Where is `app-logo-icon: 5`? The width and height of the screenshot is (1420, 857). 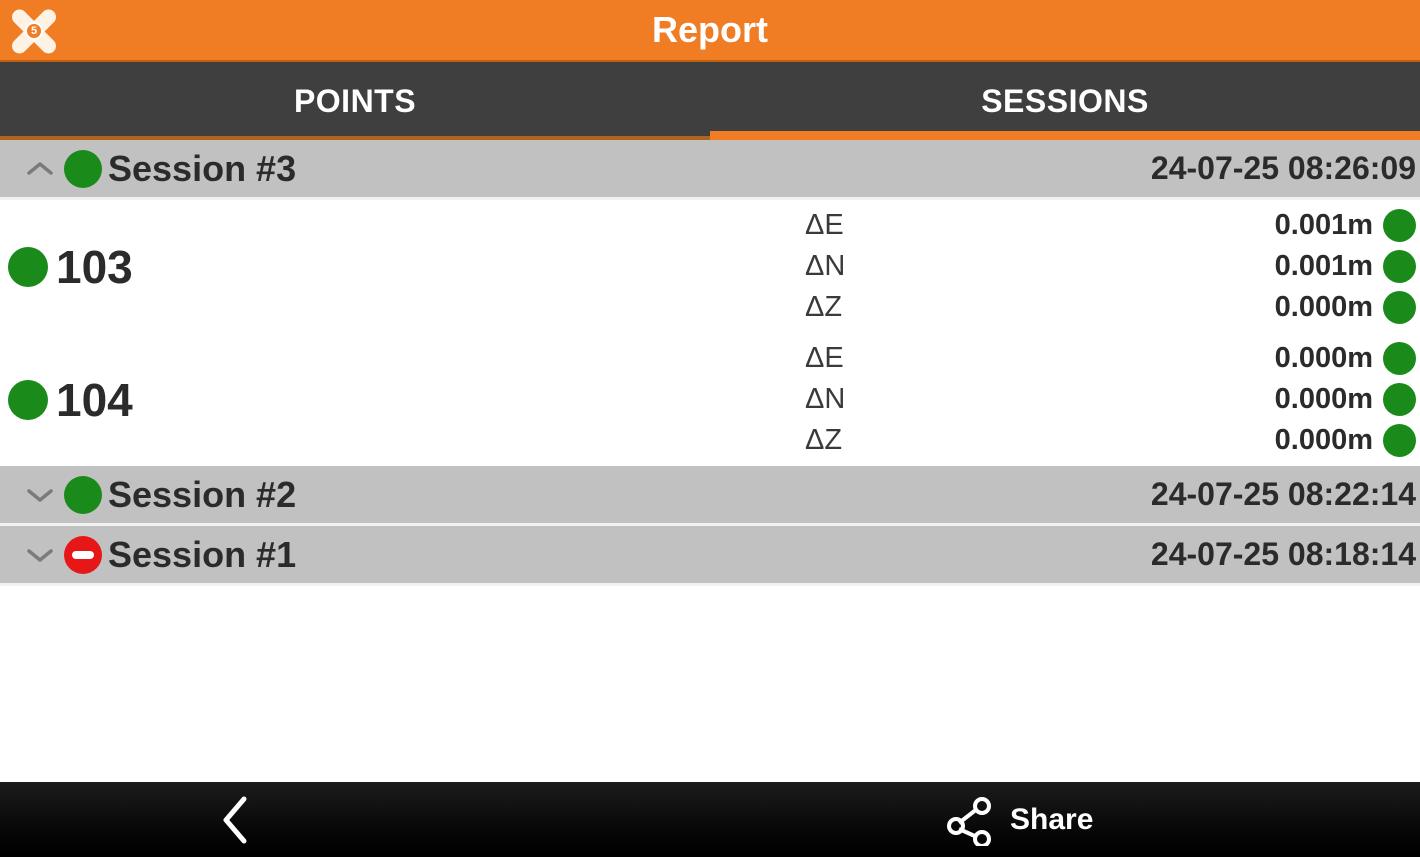 app-logo-icon: 5 is located at coordinates (34, 31).